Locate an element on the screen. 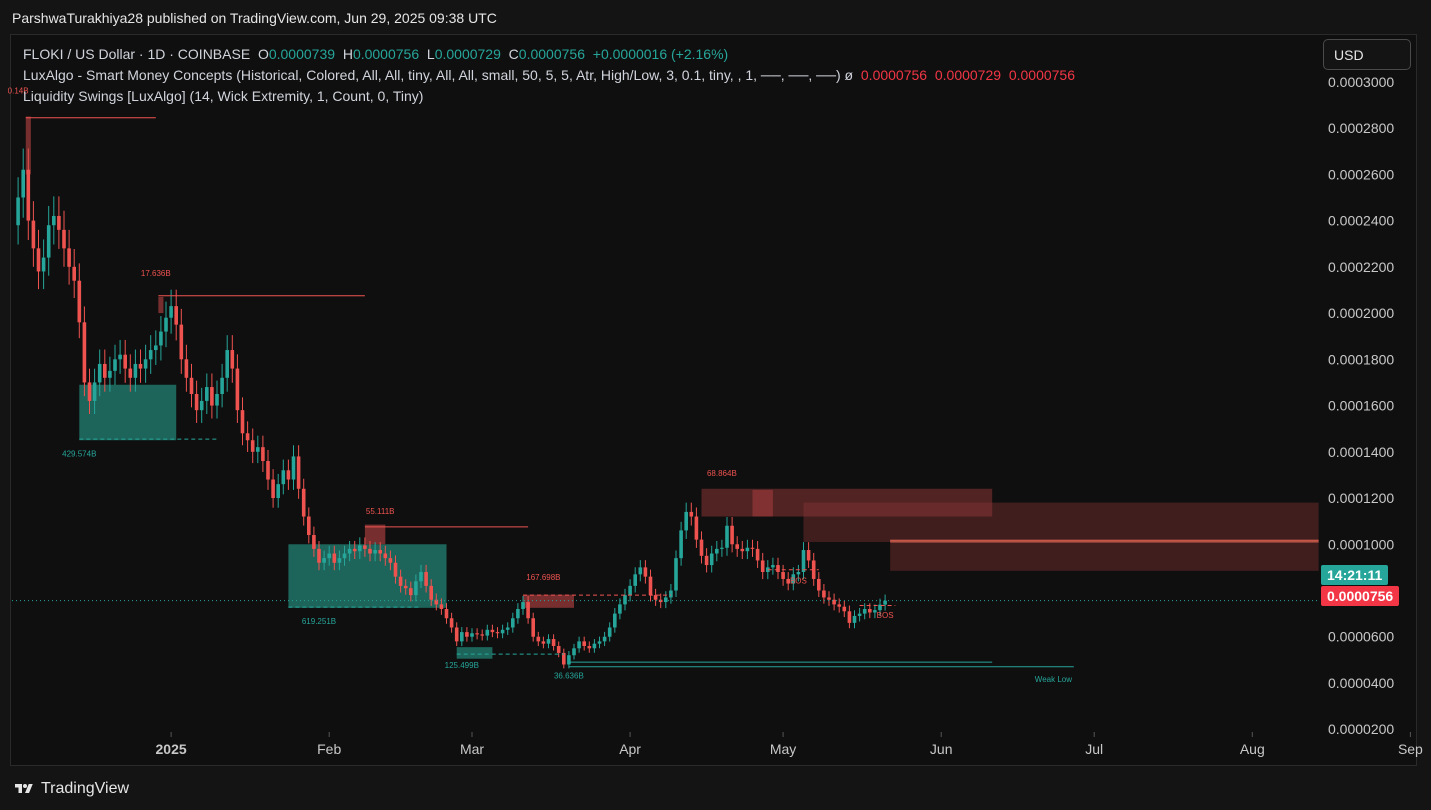 The height and width of the screenshot is (810, 1431). y-tick-label: 0.0000400 is located at coordinates (1361, 683).